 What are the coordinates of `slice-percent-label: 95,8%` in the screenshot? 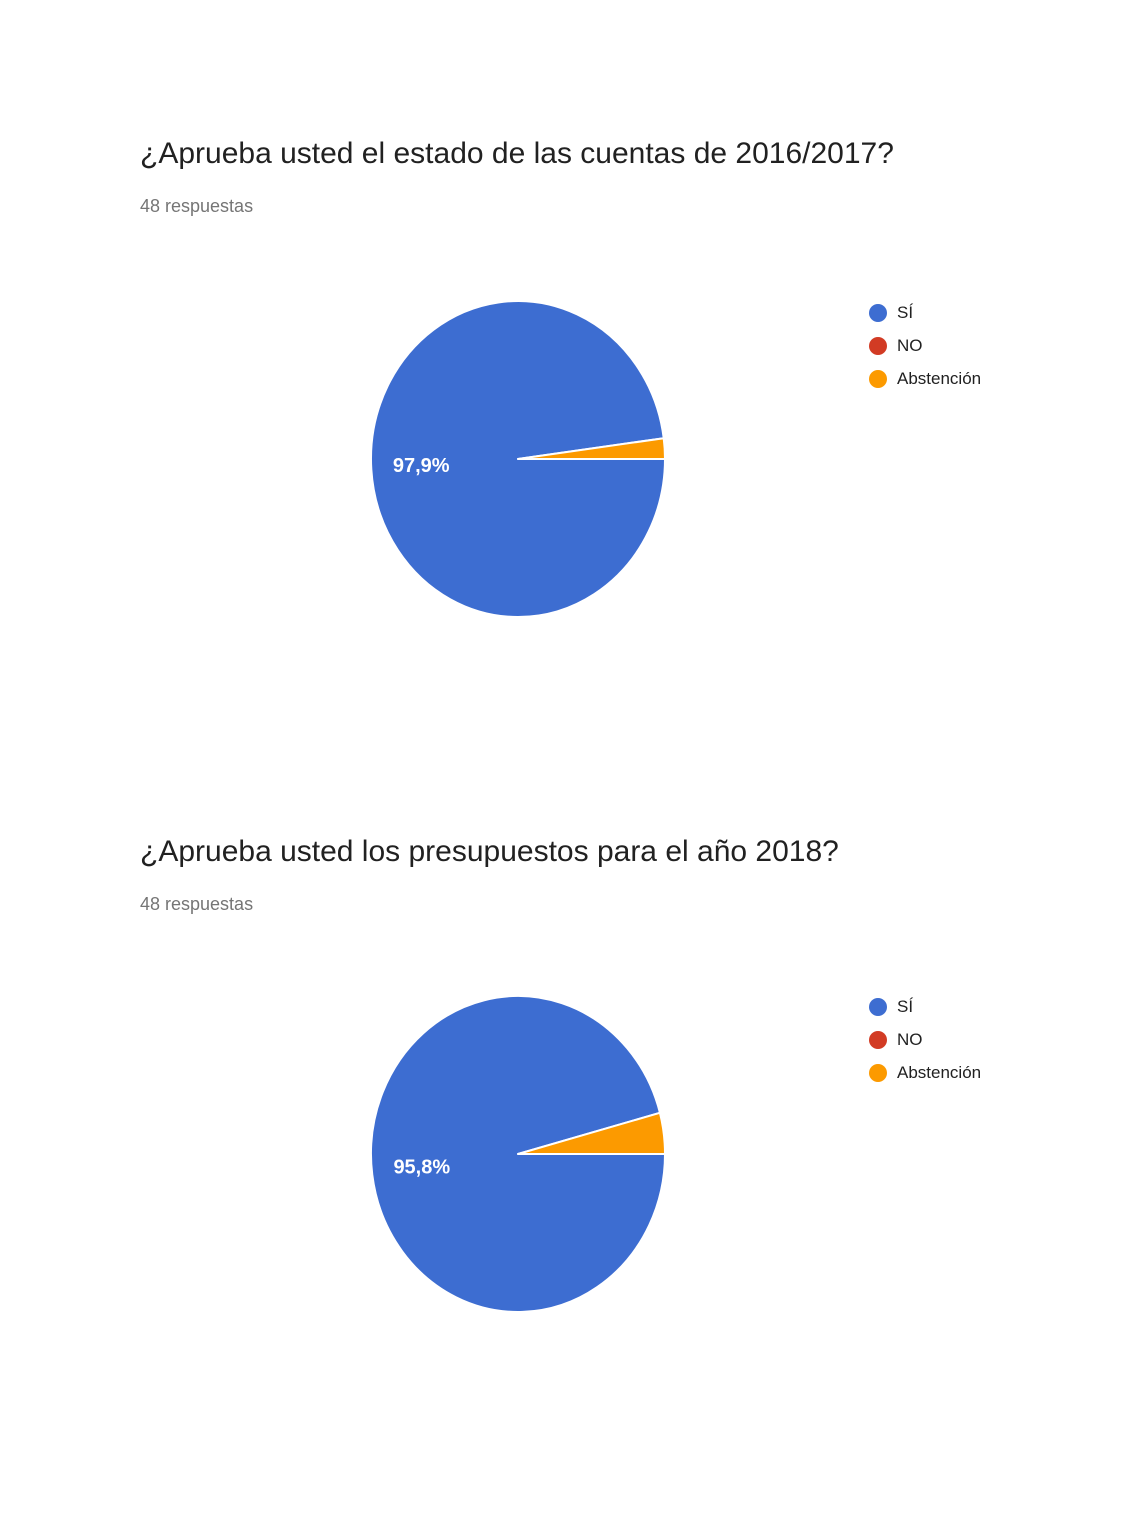 It's located at (421, 1168).